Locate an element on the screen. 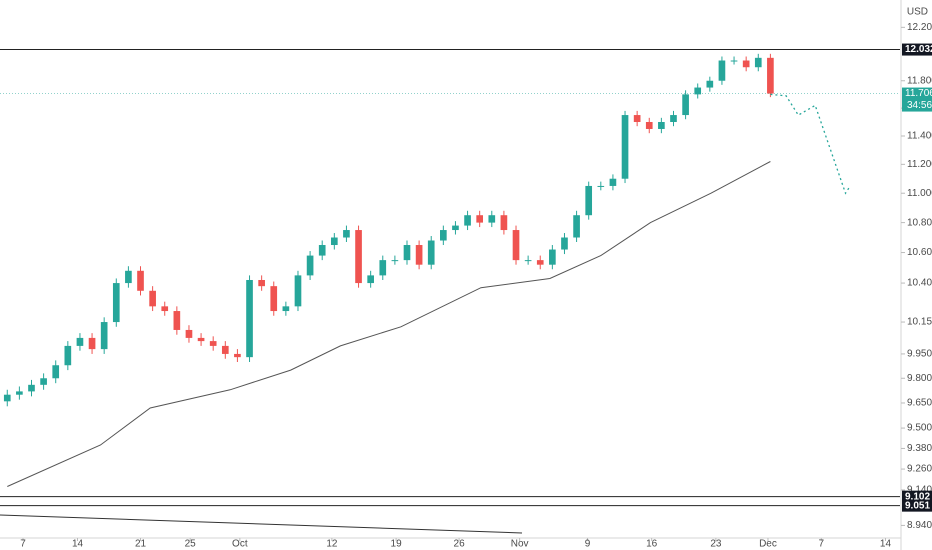  x-tick-label: Oct is located at coordinates (240, 544).